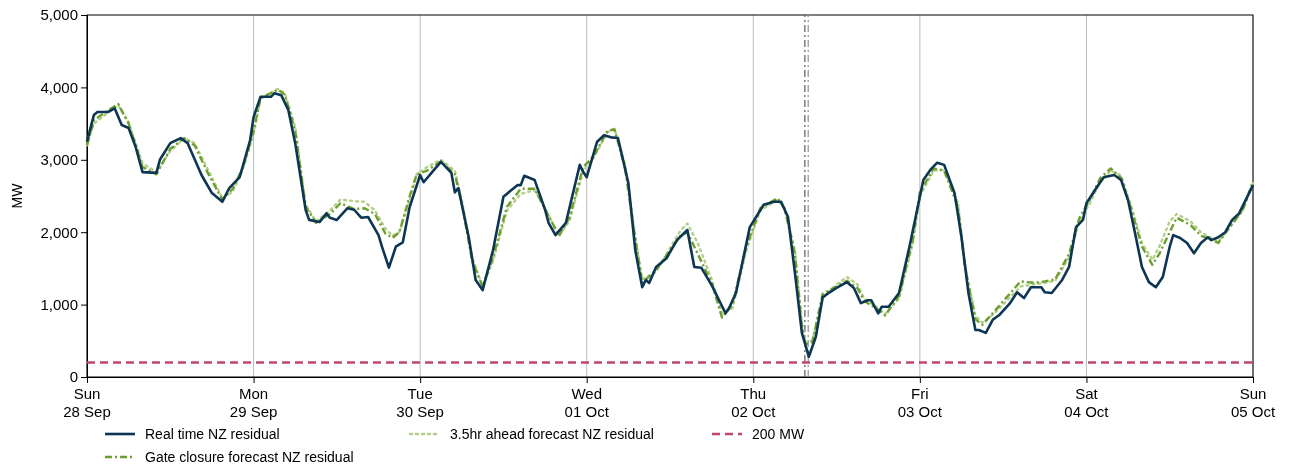  Describe the element at coordinates (212, 434) in the screenshot. I see `legend-label: Real time NZ residual` at that location.